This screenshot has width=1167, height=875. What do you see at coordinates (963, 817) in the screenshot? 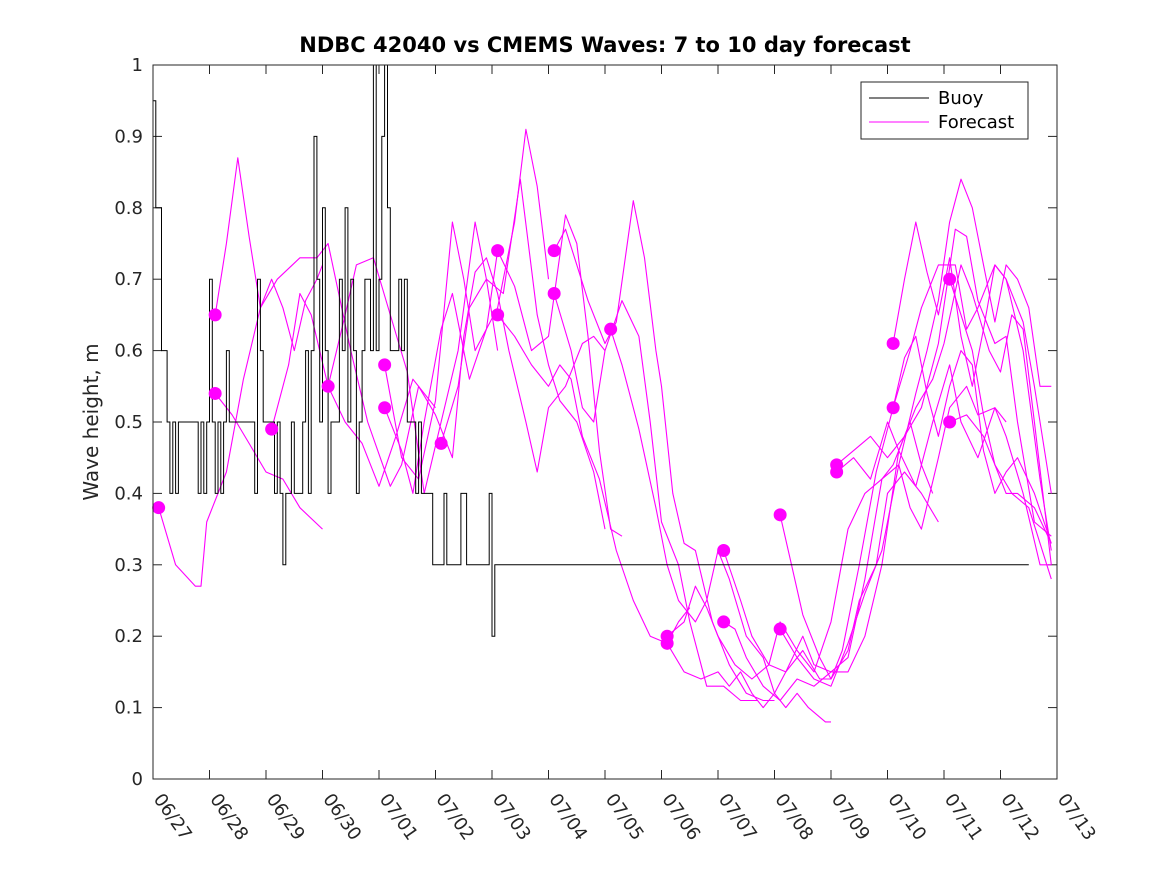
I see `x-tick-label: 07/11` at bounding box center [963, 817].